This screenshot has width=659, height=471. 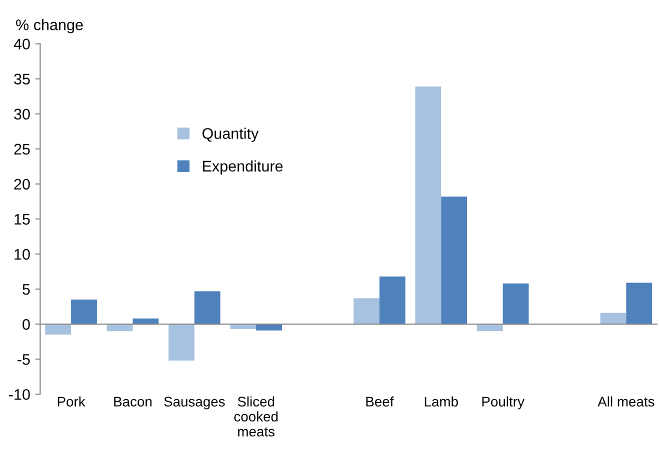 What do you see at coordinates (503, 403) in the screenshot?
I see `x-tick-label: Poultry` at bounding box center [503, 403].